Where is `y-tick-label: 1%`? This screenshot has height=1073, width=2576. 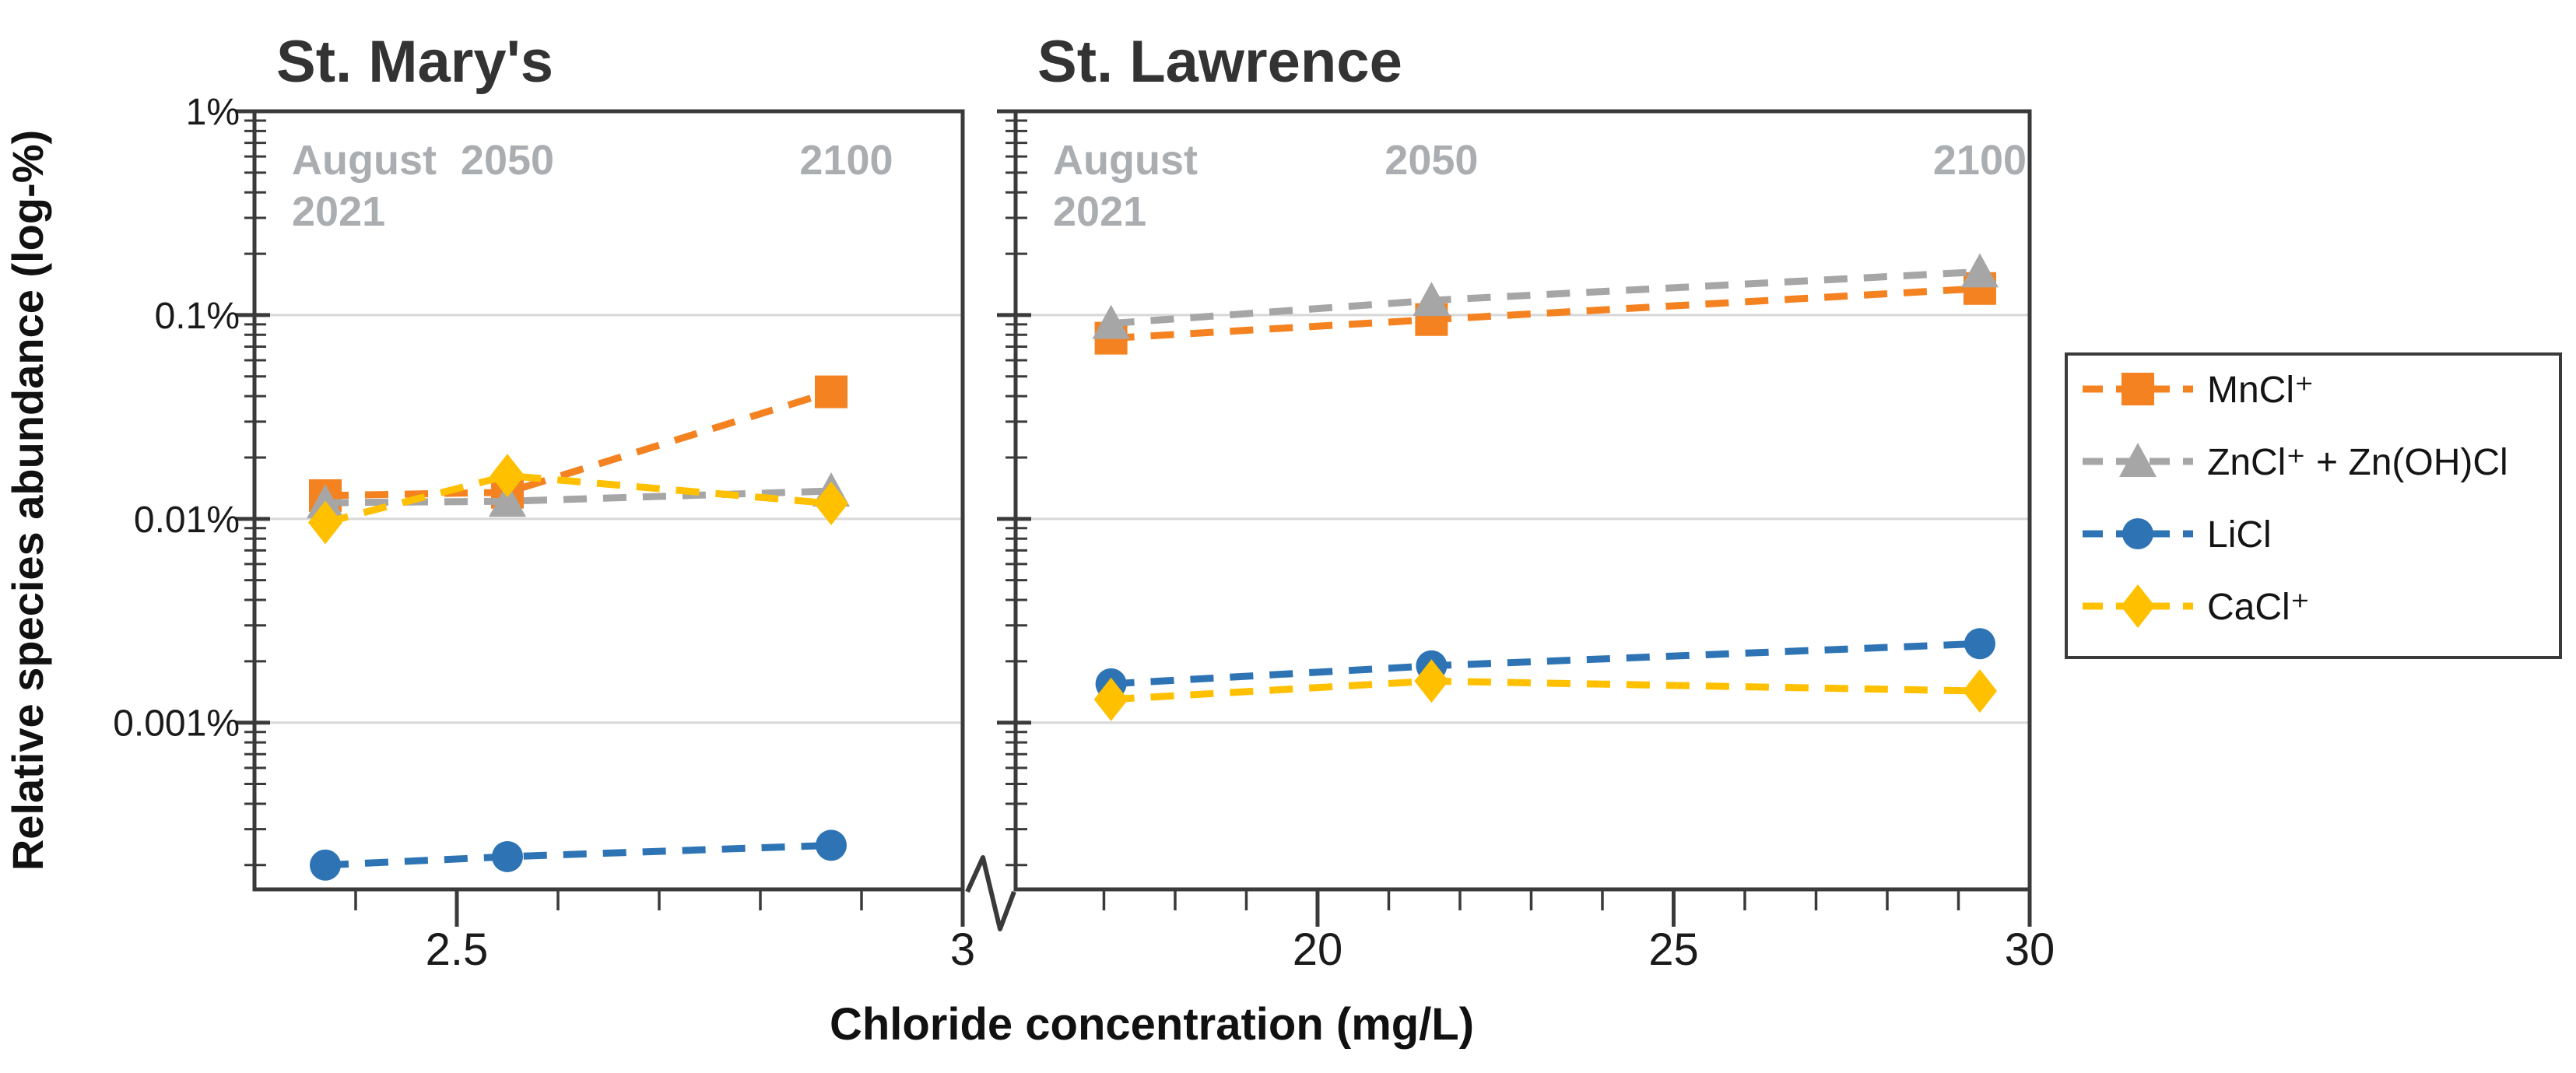
y-tick-label: 1% is located at coordinates (213, 112).